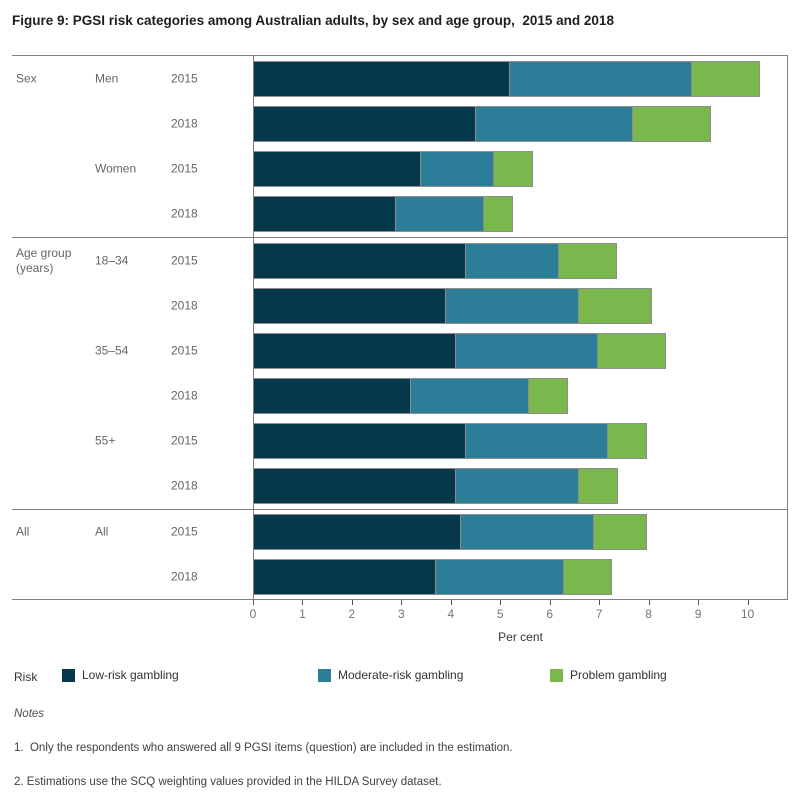 Image resolution: width=800 pixels, height=800 pixels. What do you see at coordinates (520, 637) in the screenshot?
I see `x-axis-title: Per cent` at bounding box center [520, 637].